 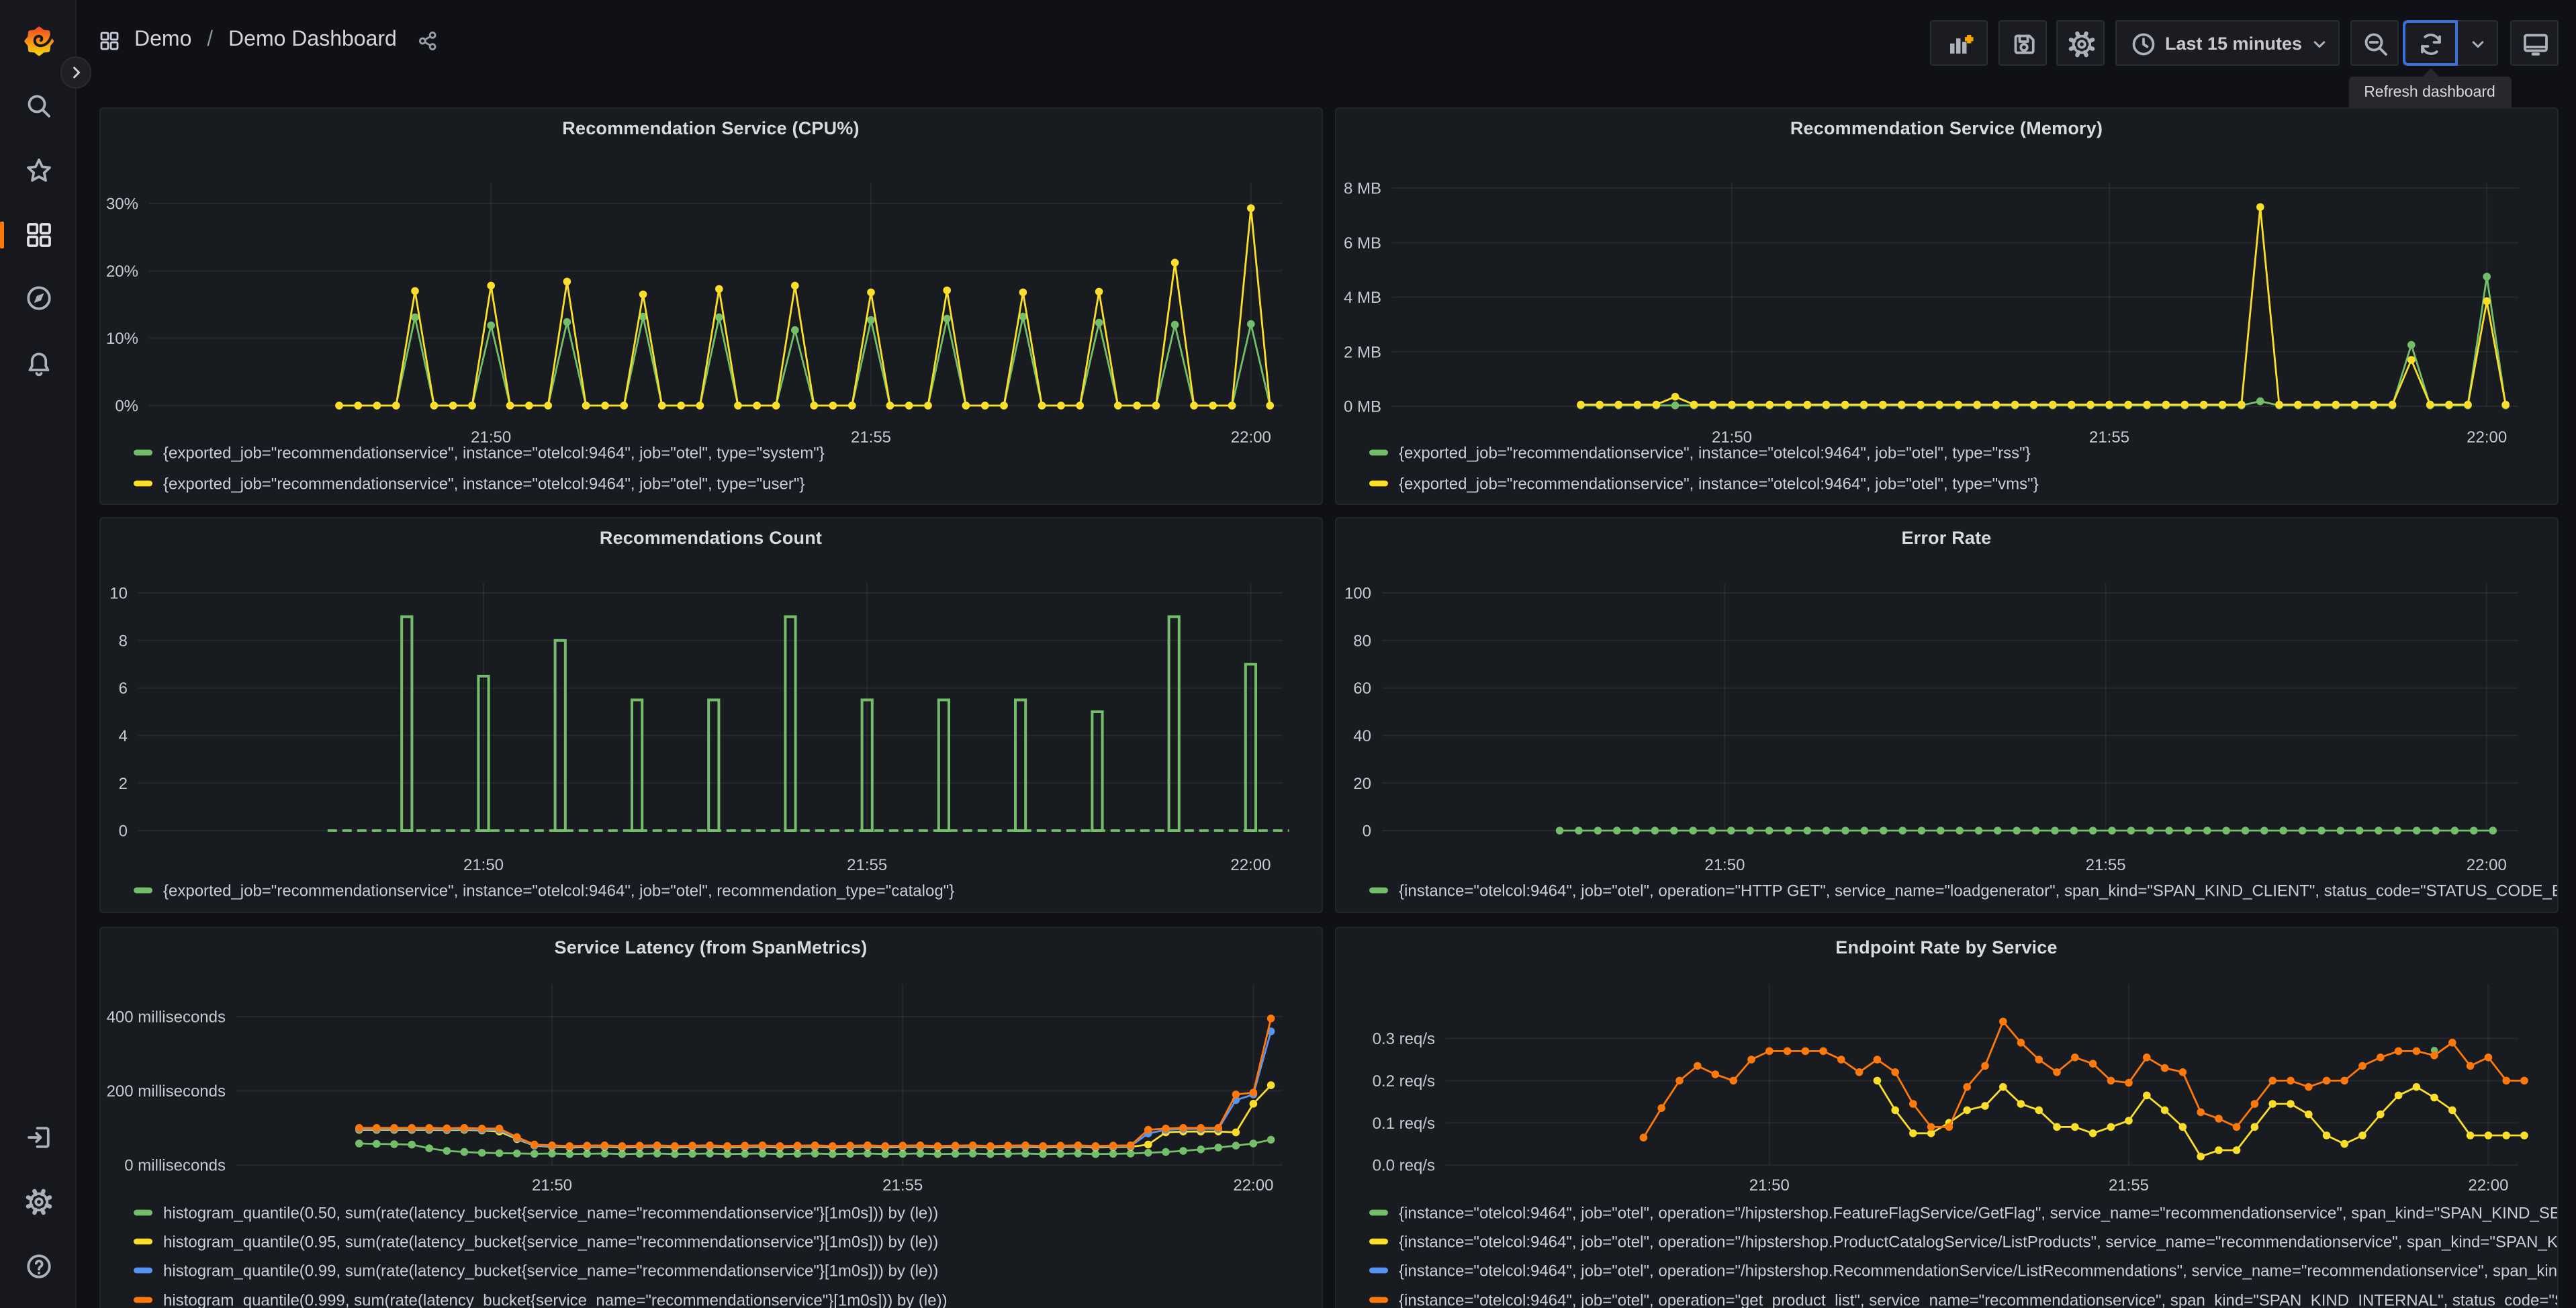 I want to click on svg-text: 4 MB, so click(x=1362, y=298).